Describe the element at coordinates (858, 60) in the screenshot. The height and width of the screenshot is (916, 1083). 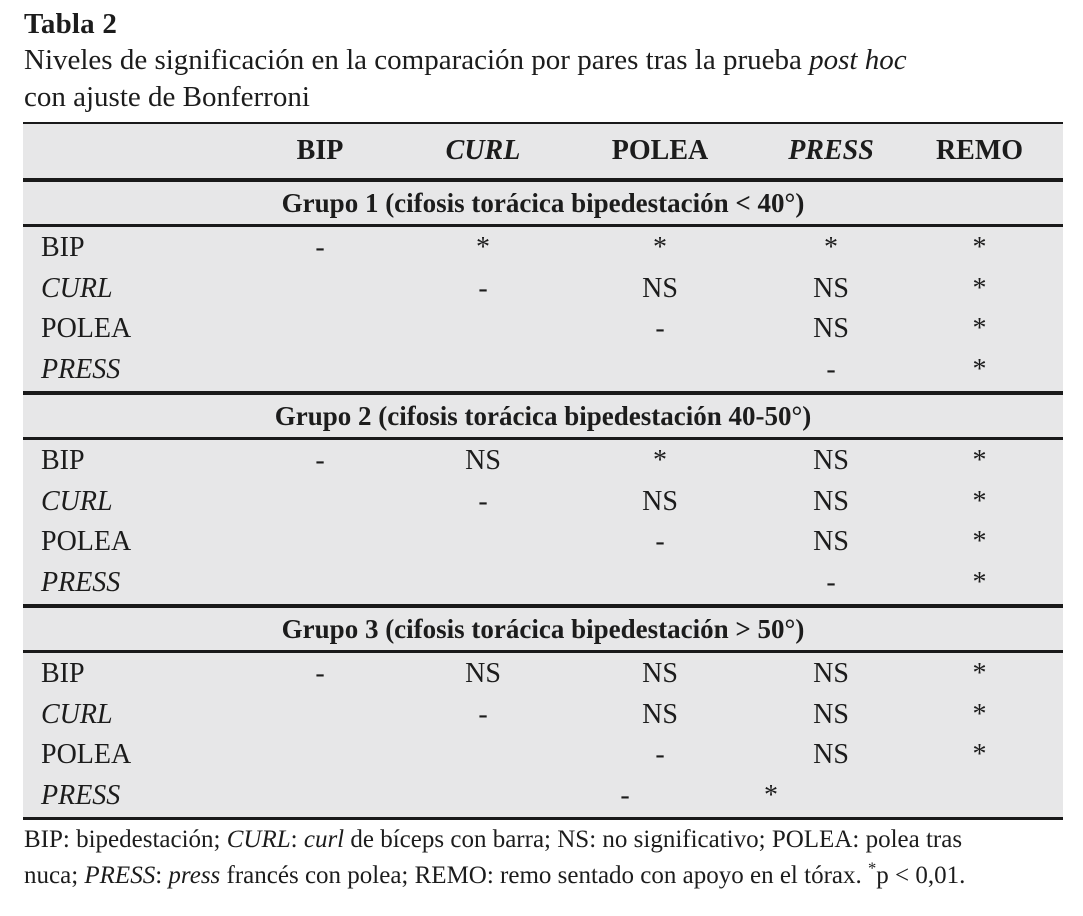
I see `text-segment: post hoc` at that location.